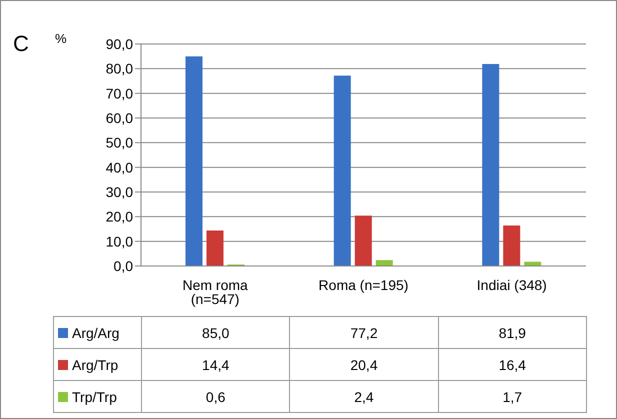 Image resolution: width=617 pixels, height=419 pixels. I want to click on x-tick-label: Roma (n=195), so click(363, 284).